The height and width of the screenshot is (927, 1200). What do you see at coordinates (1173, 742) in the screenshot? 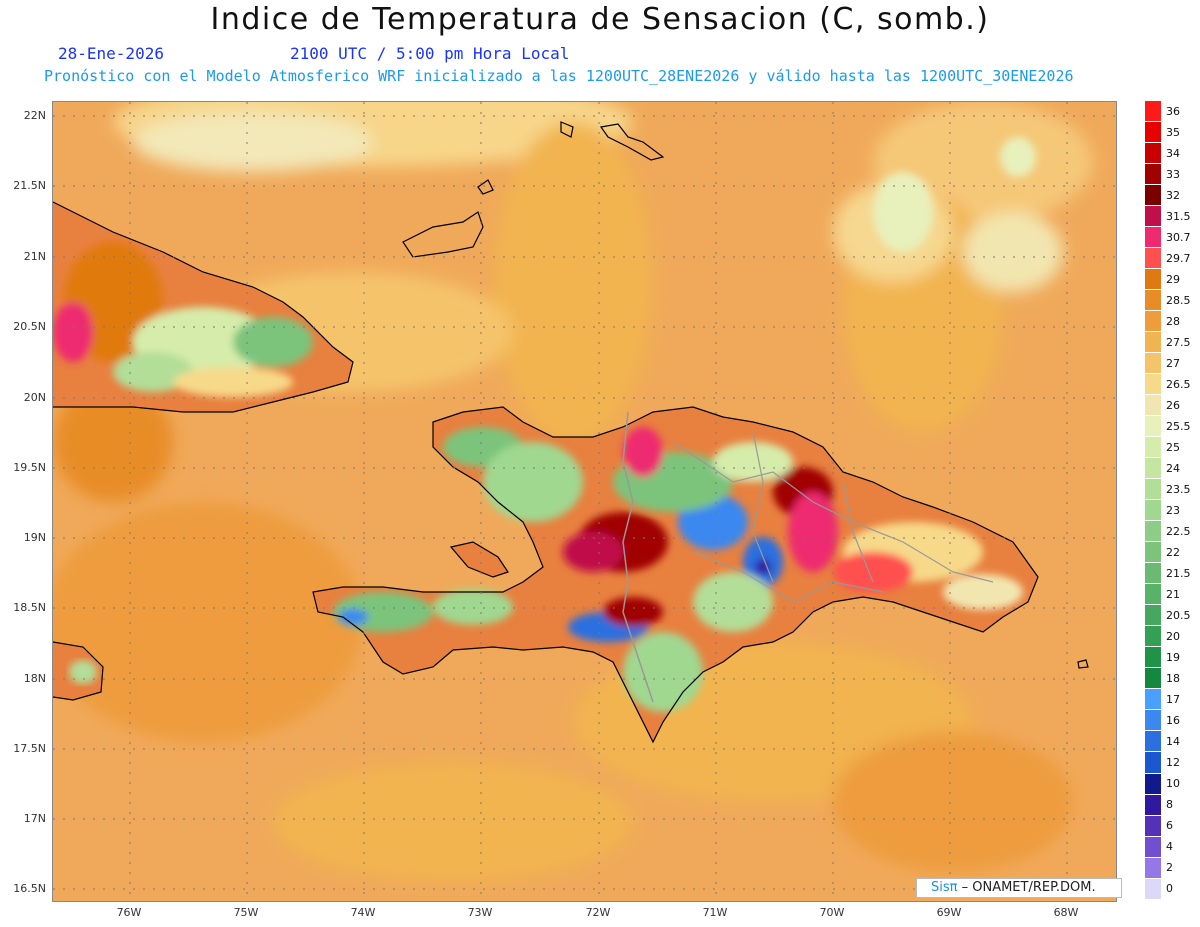
I see `color-scale-label: 14` at bounding box center [1173, 742].